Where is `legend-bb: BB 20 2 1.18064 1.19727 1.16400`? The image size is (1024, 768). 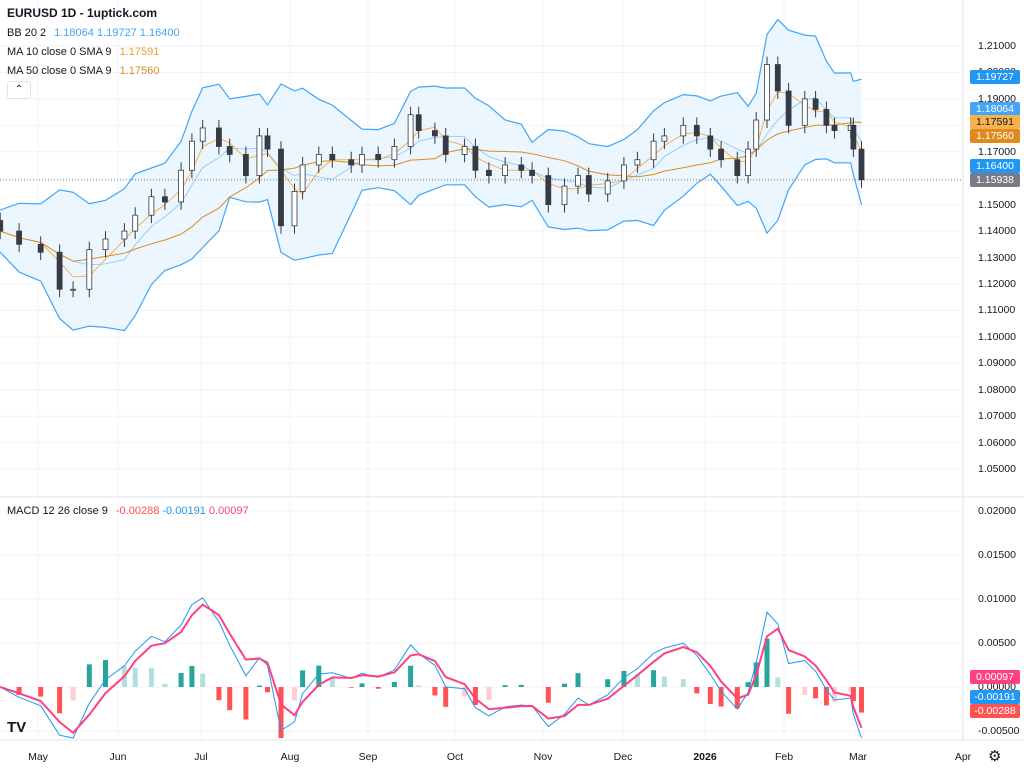
legend-bb: BB 20 2 1.18064 1.19727 1.16400 is located at coordinates (93, 33).